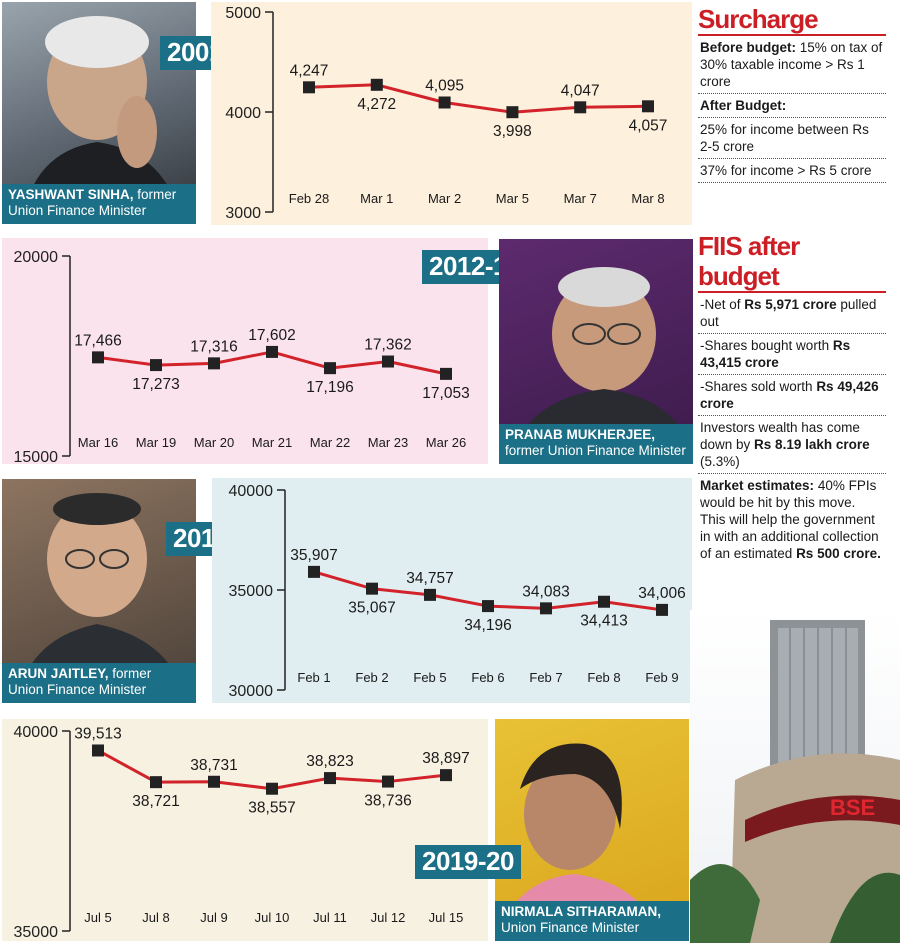 This screenshot has height=946, width=900. I want to click on data-label: 38,823, so click(329, 761).